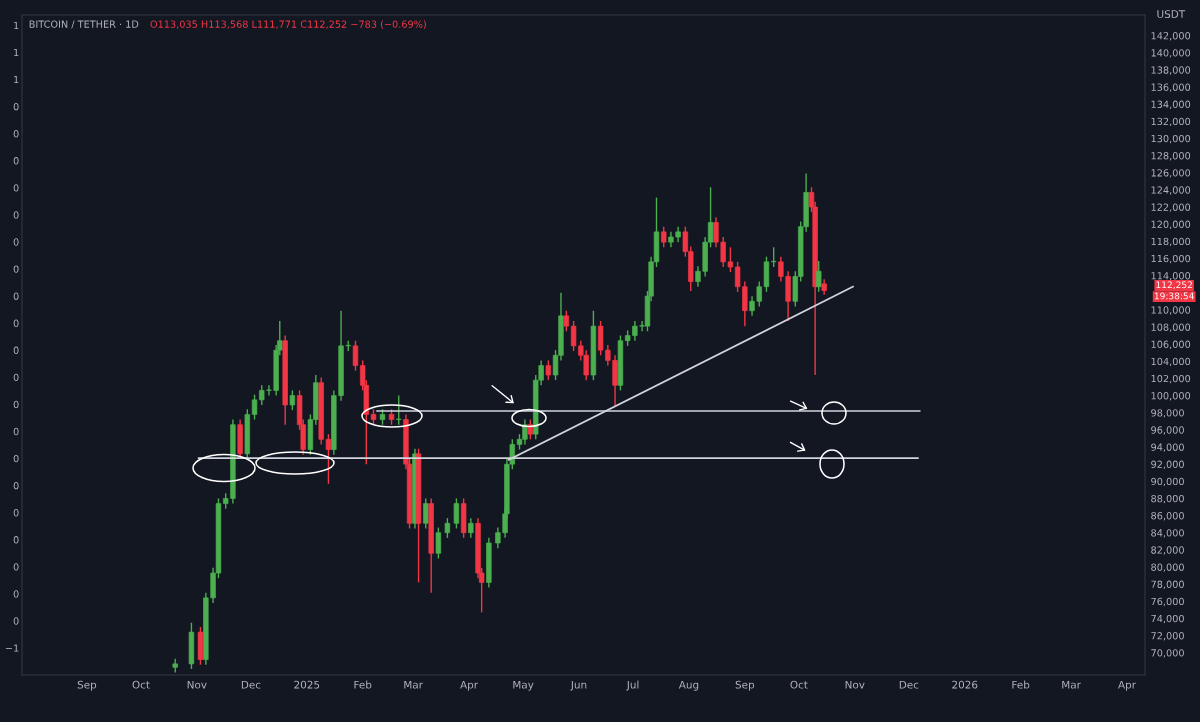 This screenshot has width=1200, height=722. Describe the element at coordinates (1171, 344) in the screenshot. I see `y-tick-label: 106,000` at that location.